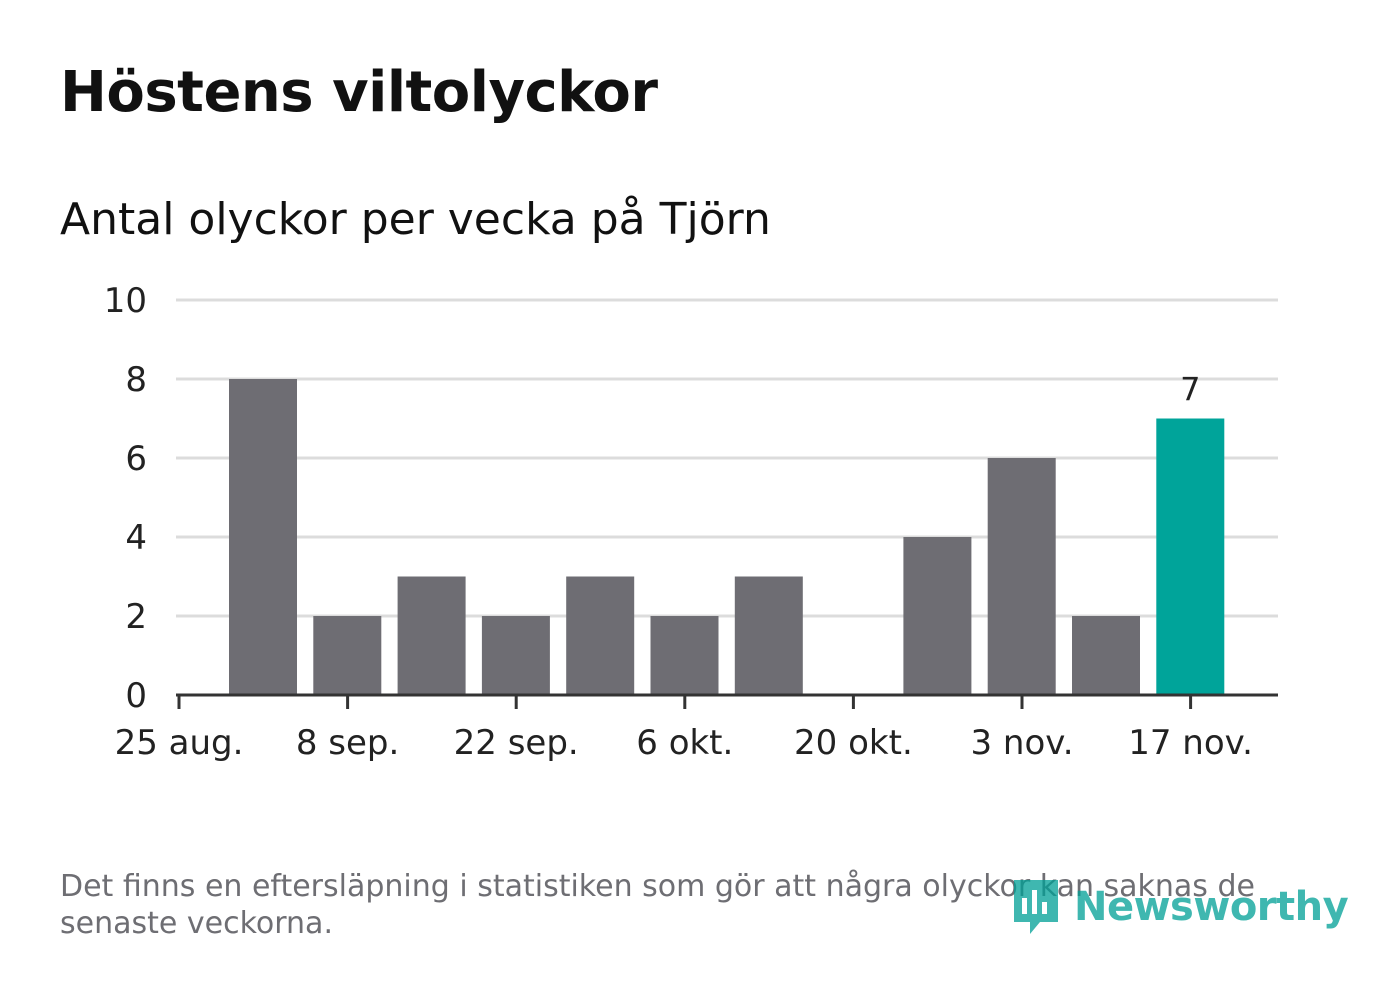 This screenshot has height=999, width=1382. I want to click on newsworthy-logo-icon, so click(1036, 907).